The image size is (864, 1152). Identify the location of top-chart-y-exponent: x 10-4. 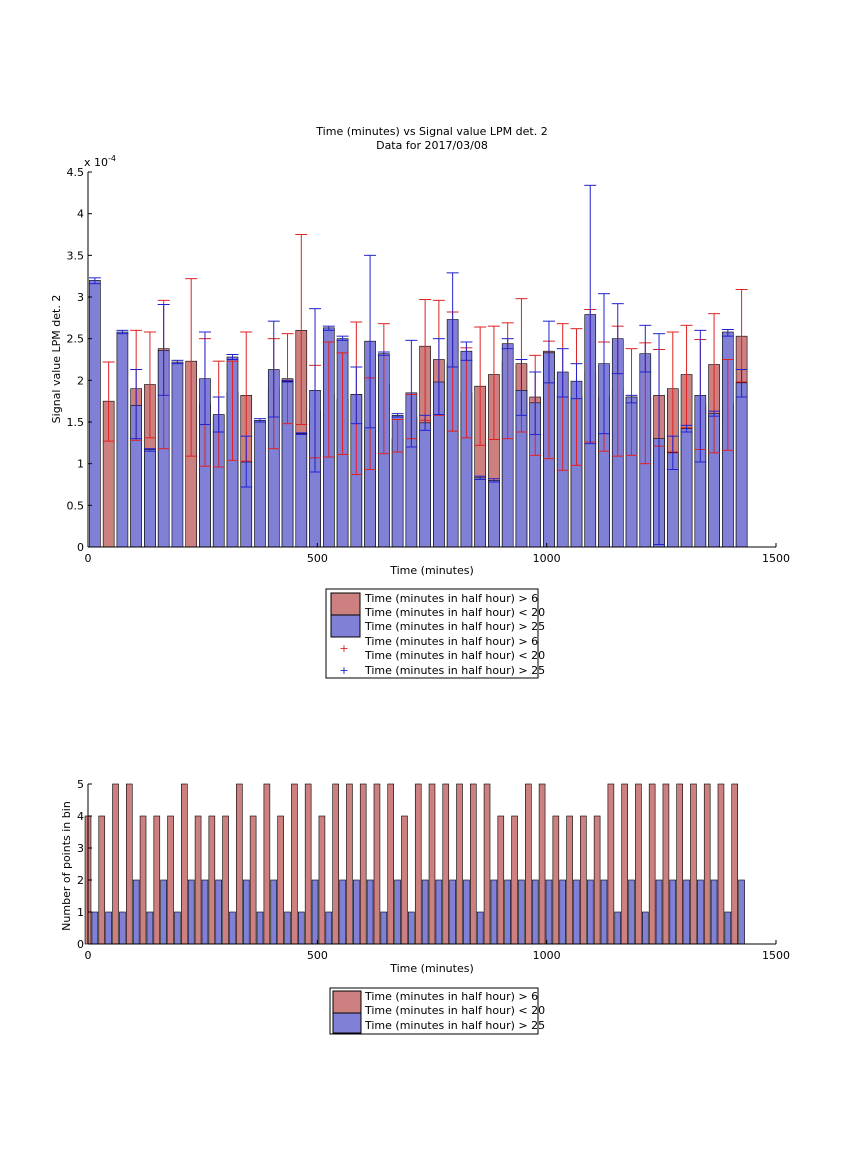
(100, 161).